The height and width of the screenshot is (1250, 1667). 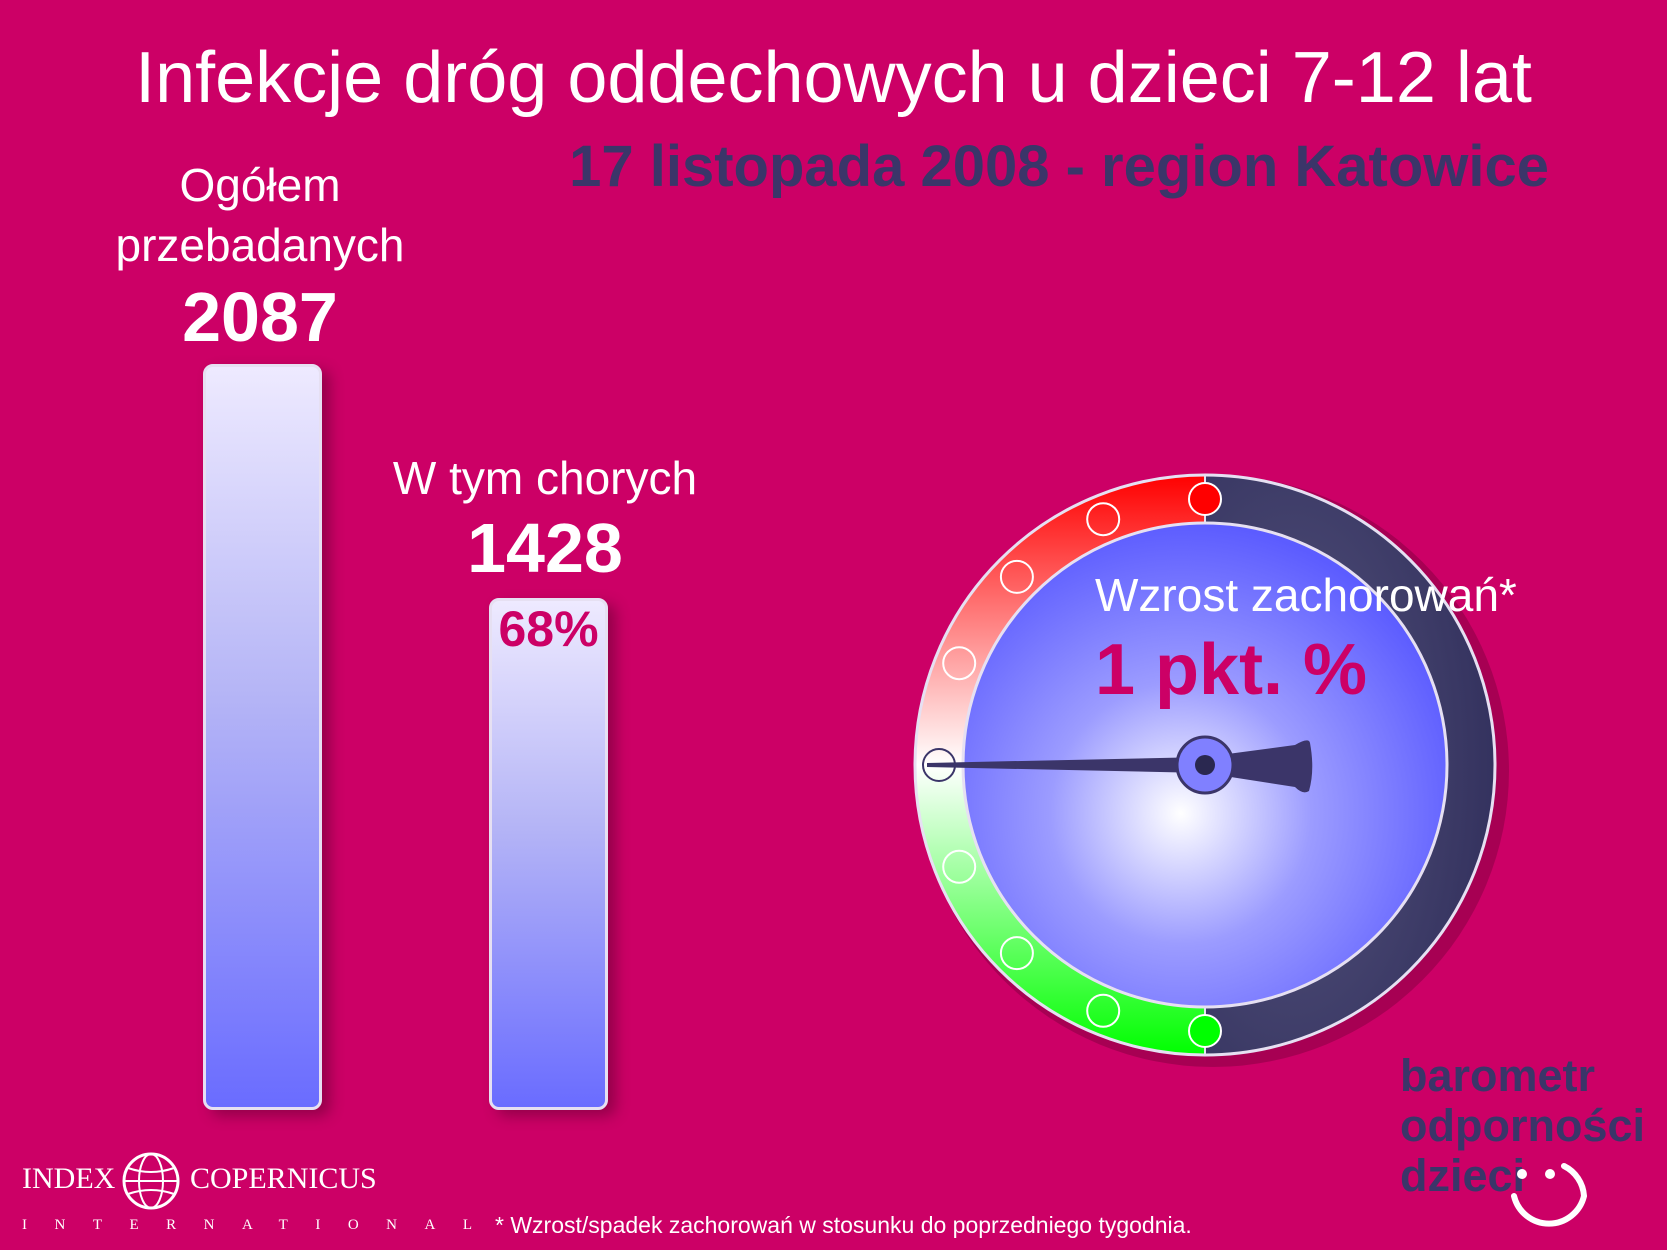 I want to click on globe-icon, so click(x=151, y=1181).